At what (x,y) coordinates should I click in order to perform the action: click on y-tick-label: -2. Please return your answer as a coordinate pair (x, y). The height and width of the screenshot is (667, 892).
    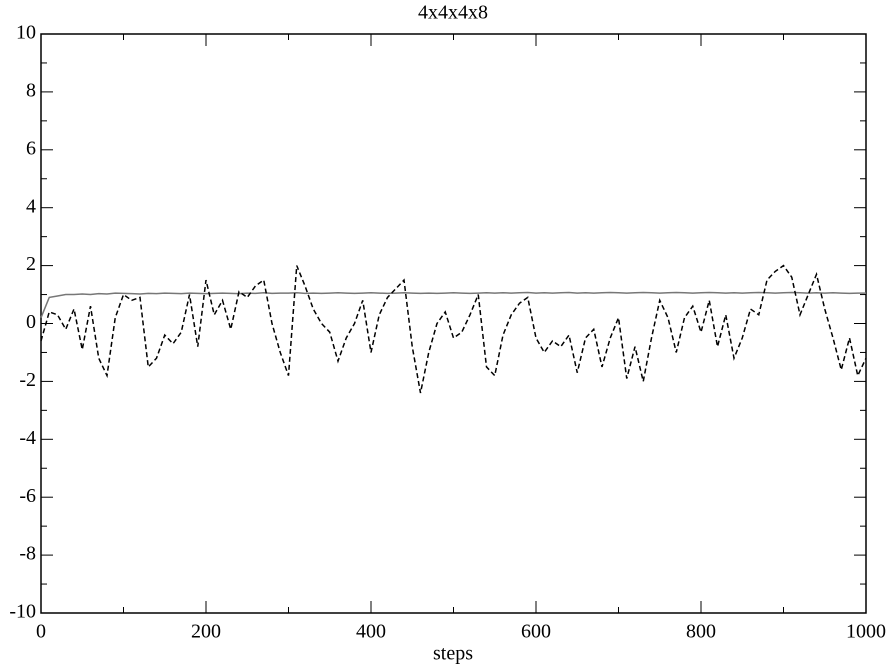
    Looking at the image, I should click on (27, 380).